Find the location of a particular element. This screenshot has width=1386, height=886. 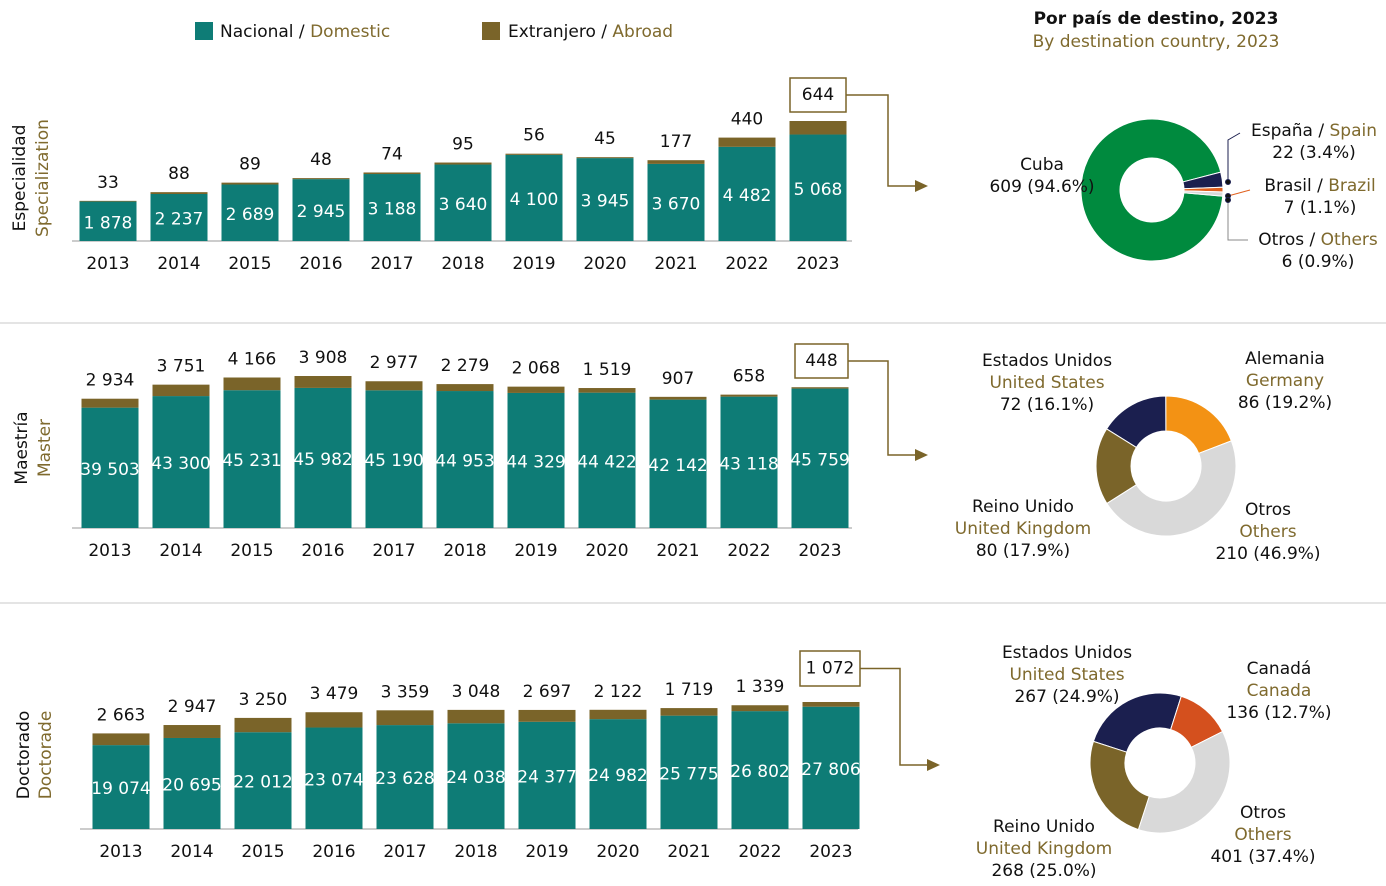

data-label: 4 166 is located at coordinates (252, 360).